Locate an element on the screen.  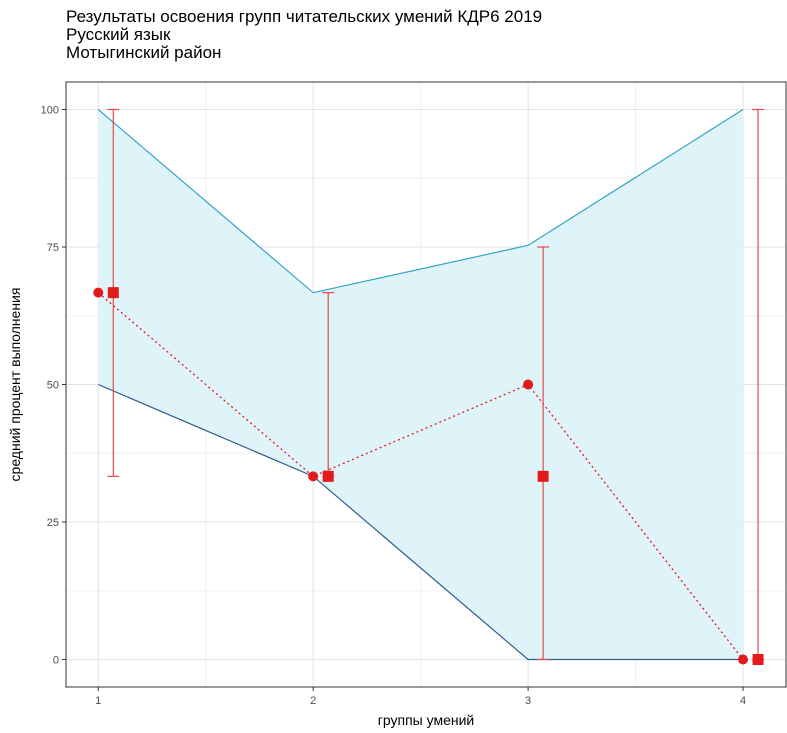
chart-subtitle-region: Мотыгинский район is located at coordinates (144, 52).